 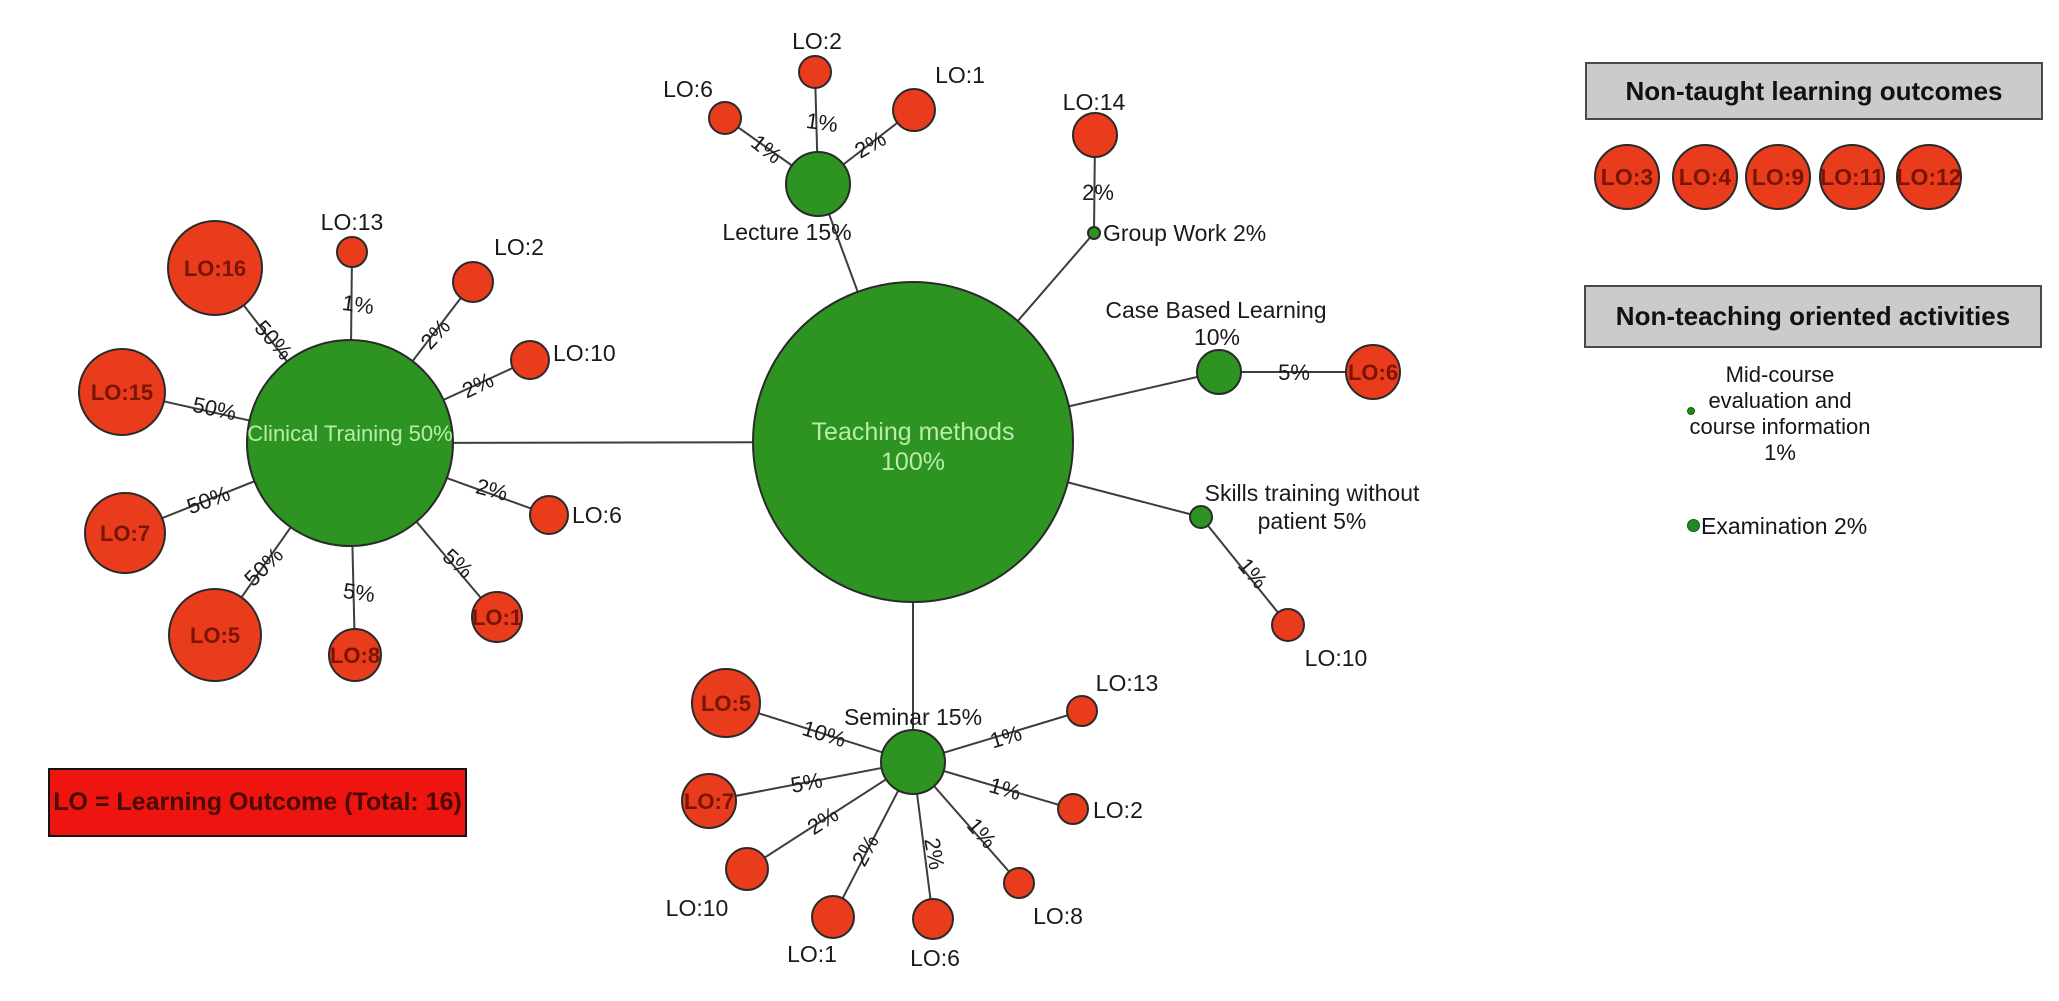 What do you see at coordinates (823, 733) in the screenshot?
I see `edge-seminar-lo5-pct: 10%` at bounding box center [823, 733].